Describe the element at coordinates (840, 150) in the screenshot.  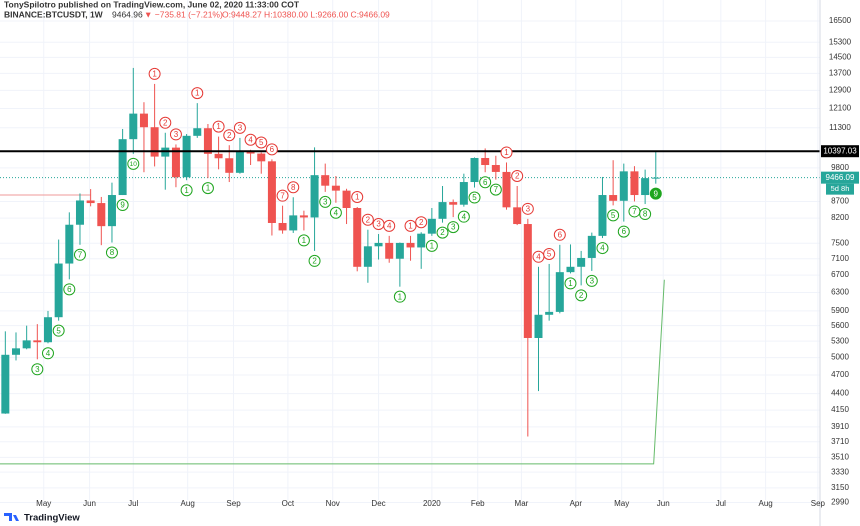
I see `level-label: 10397.03` at that location.